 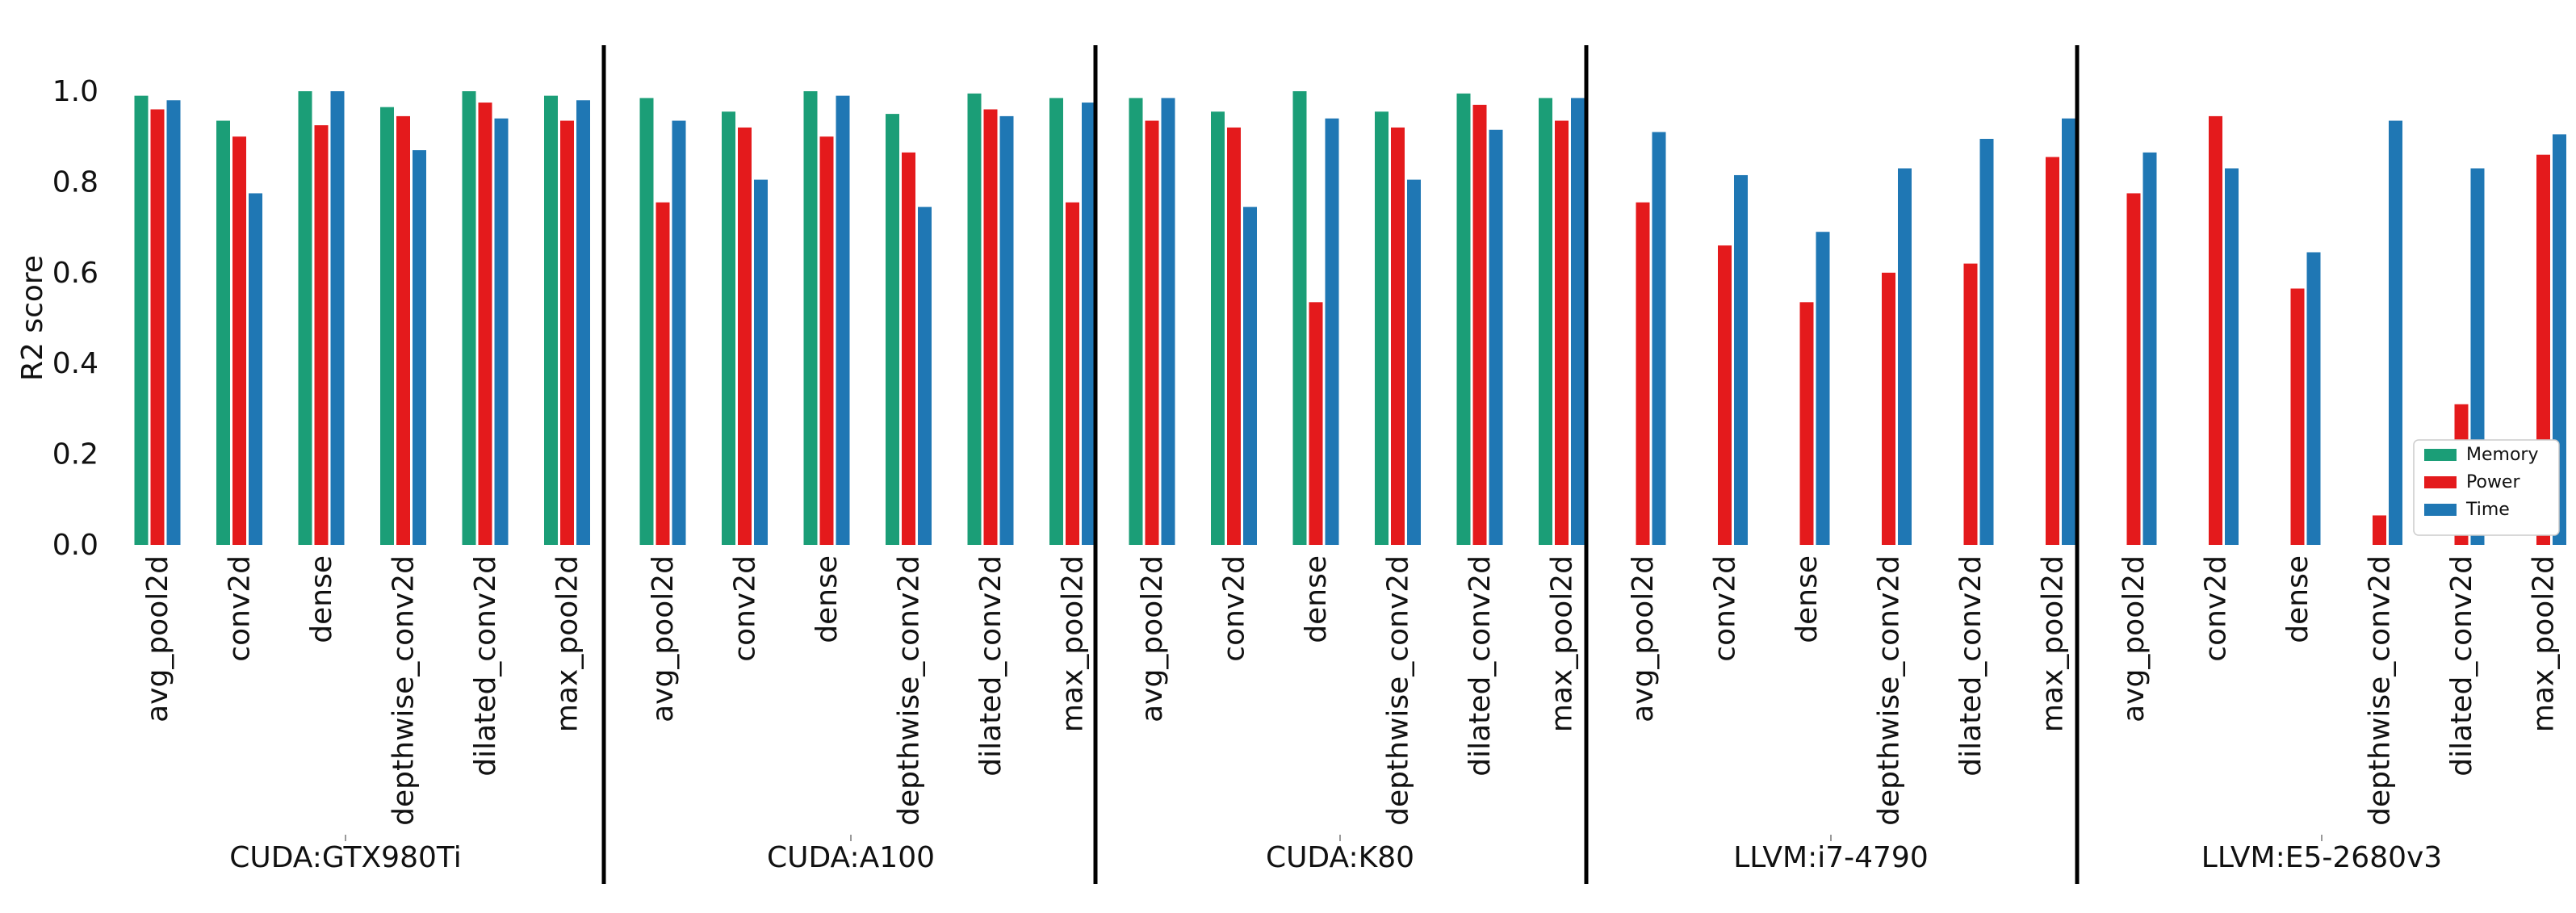 What do you see at coordinates (1831, 857) in the screenshot?
I see `panel-label: LLVM:i7-4790` at bounding box center [1831, 857].